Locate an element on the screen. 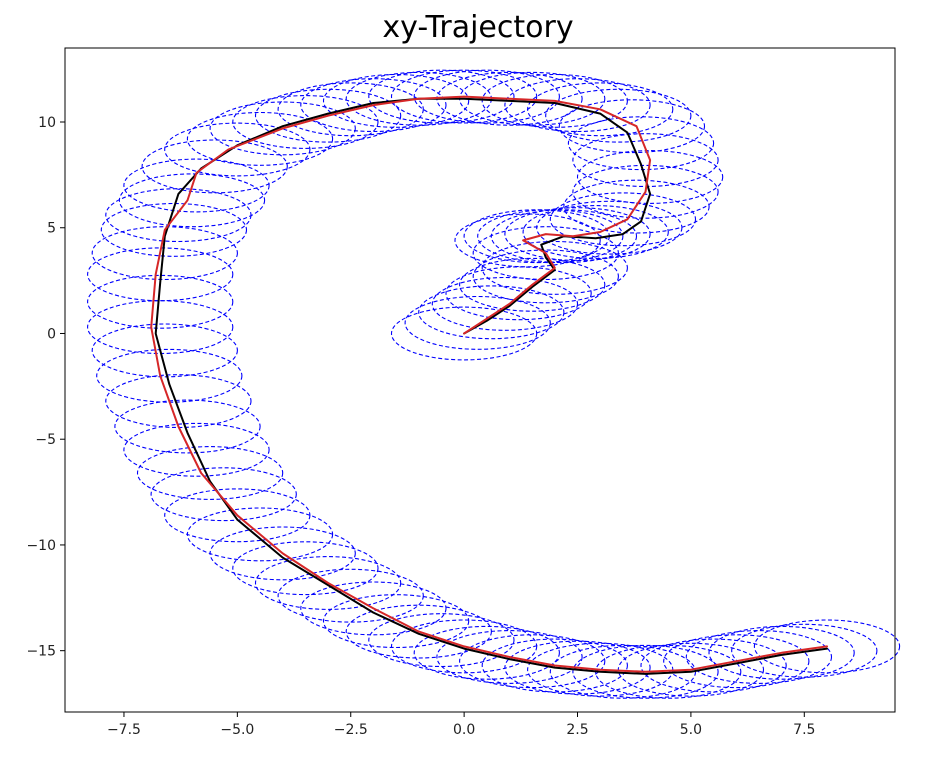 This screenshot has width=929, height=768. y-tick-label: −15 is located at coordinates (41, 652).